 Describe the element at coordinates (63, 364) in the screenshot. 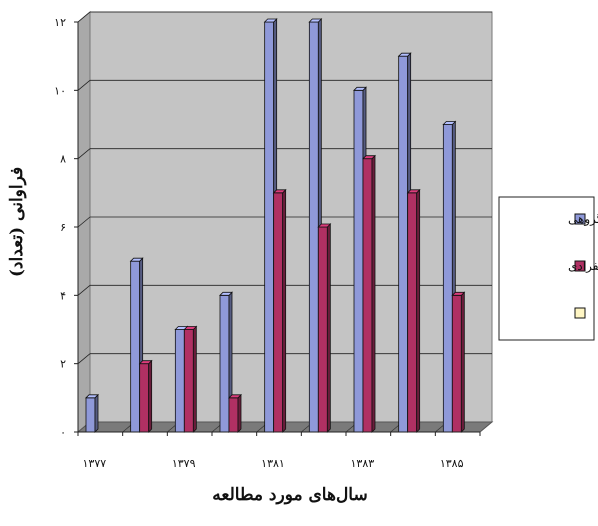

I see `y-tick-label: ۲` at that location.